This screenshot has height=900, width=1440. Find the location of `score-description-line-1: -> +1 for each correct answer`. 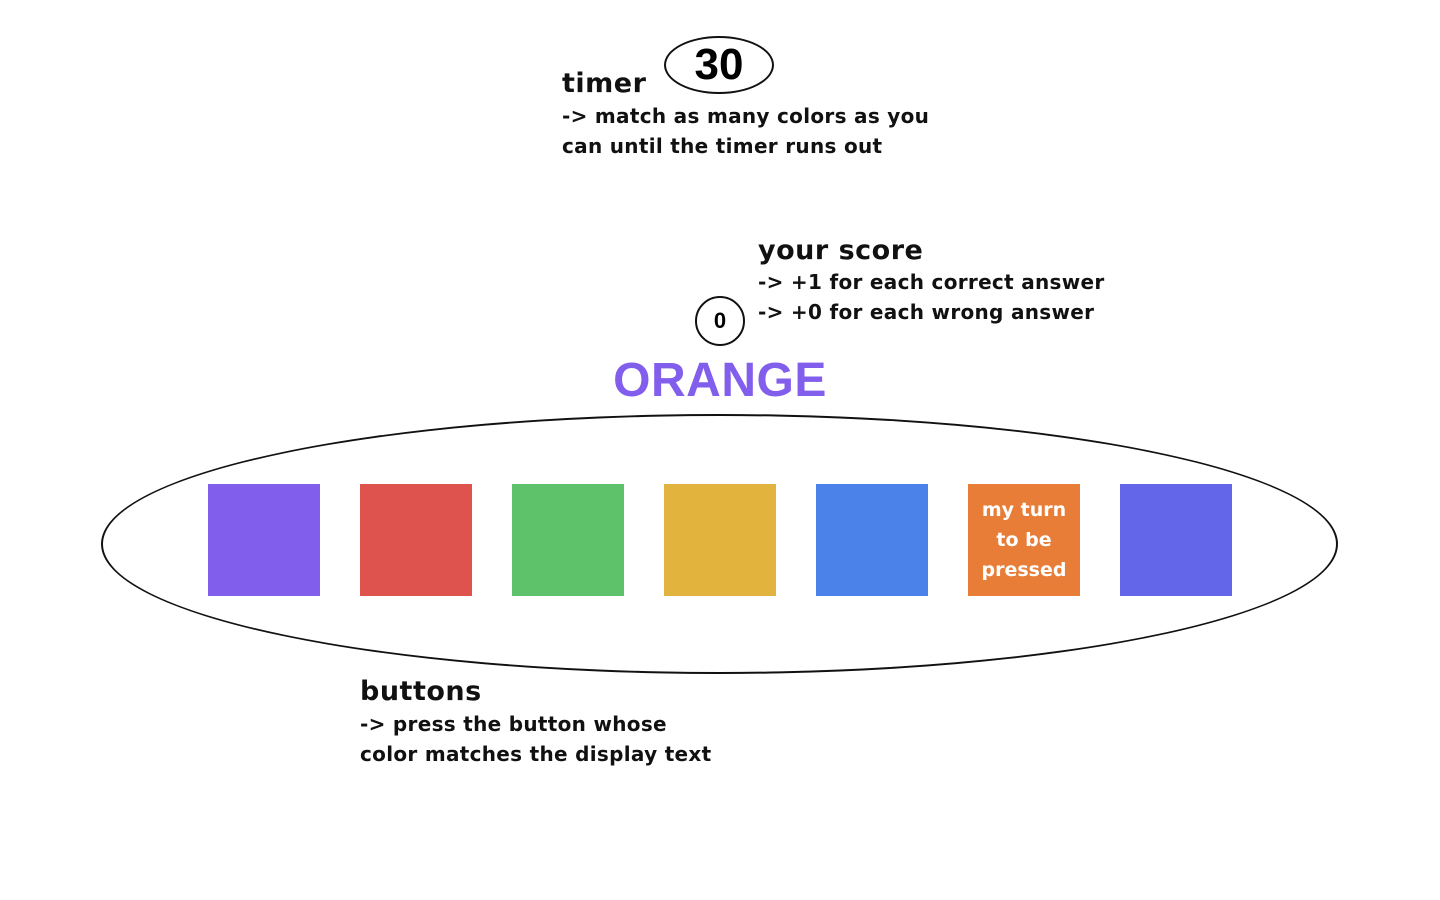

score-description-line-1: -> +1 for each correct answer is located at coordinates (931, 282).